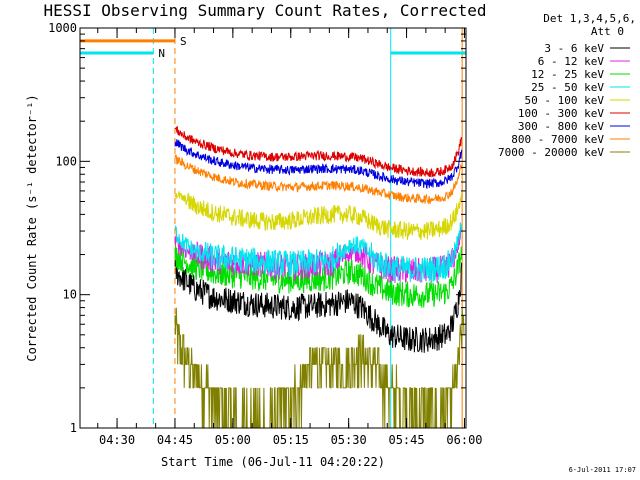 This screenshot has width=640, height=480. Describe the element at coordinates (183, 41) in the screenshot. I see `flag-label-0: S` at that location.